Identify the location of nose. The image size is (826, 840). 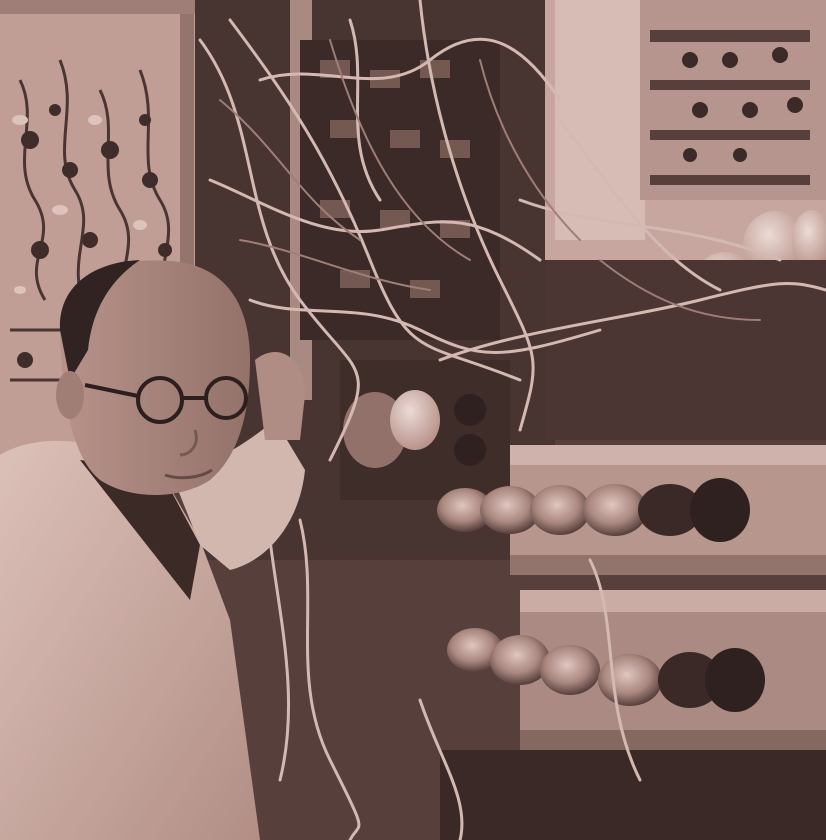
(188, 443).